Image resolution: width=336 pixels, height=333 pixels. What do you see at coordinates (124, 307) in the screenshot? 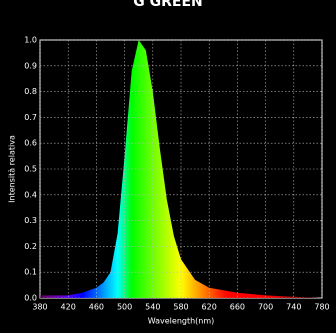
I see `x-tick-label: 500` at bounding box center [124, 307].